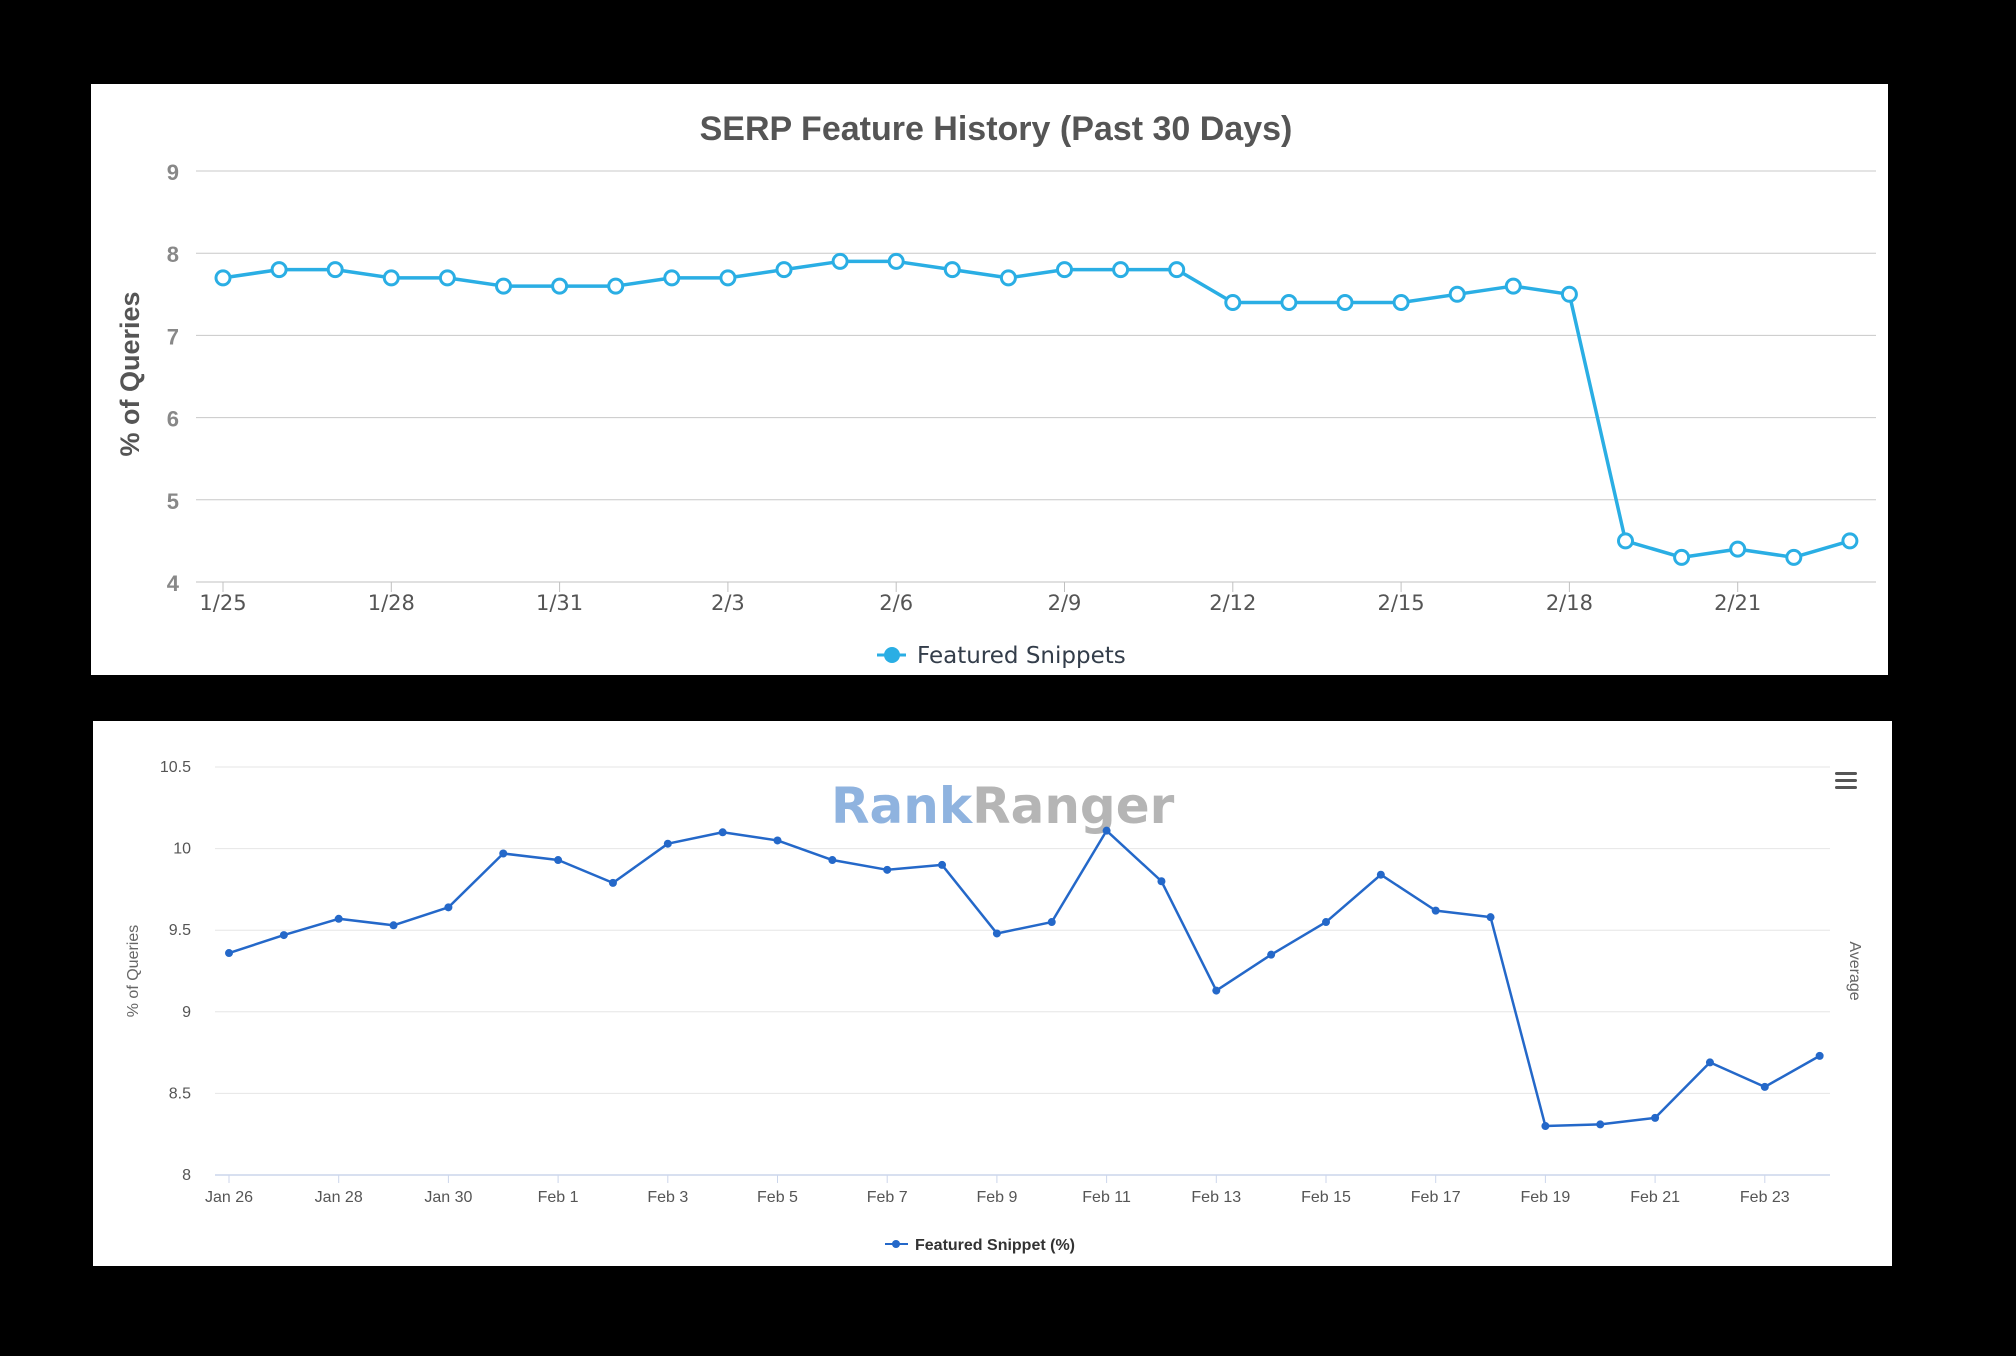 This screenshot has width=2016, height=1356. I want to click on c2-x-tick-label: Feb 17, so click(1436, 1197).